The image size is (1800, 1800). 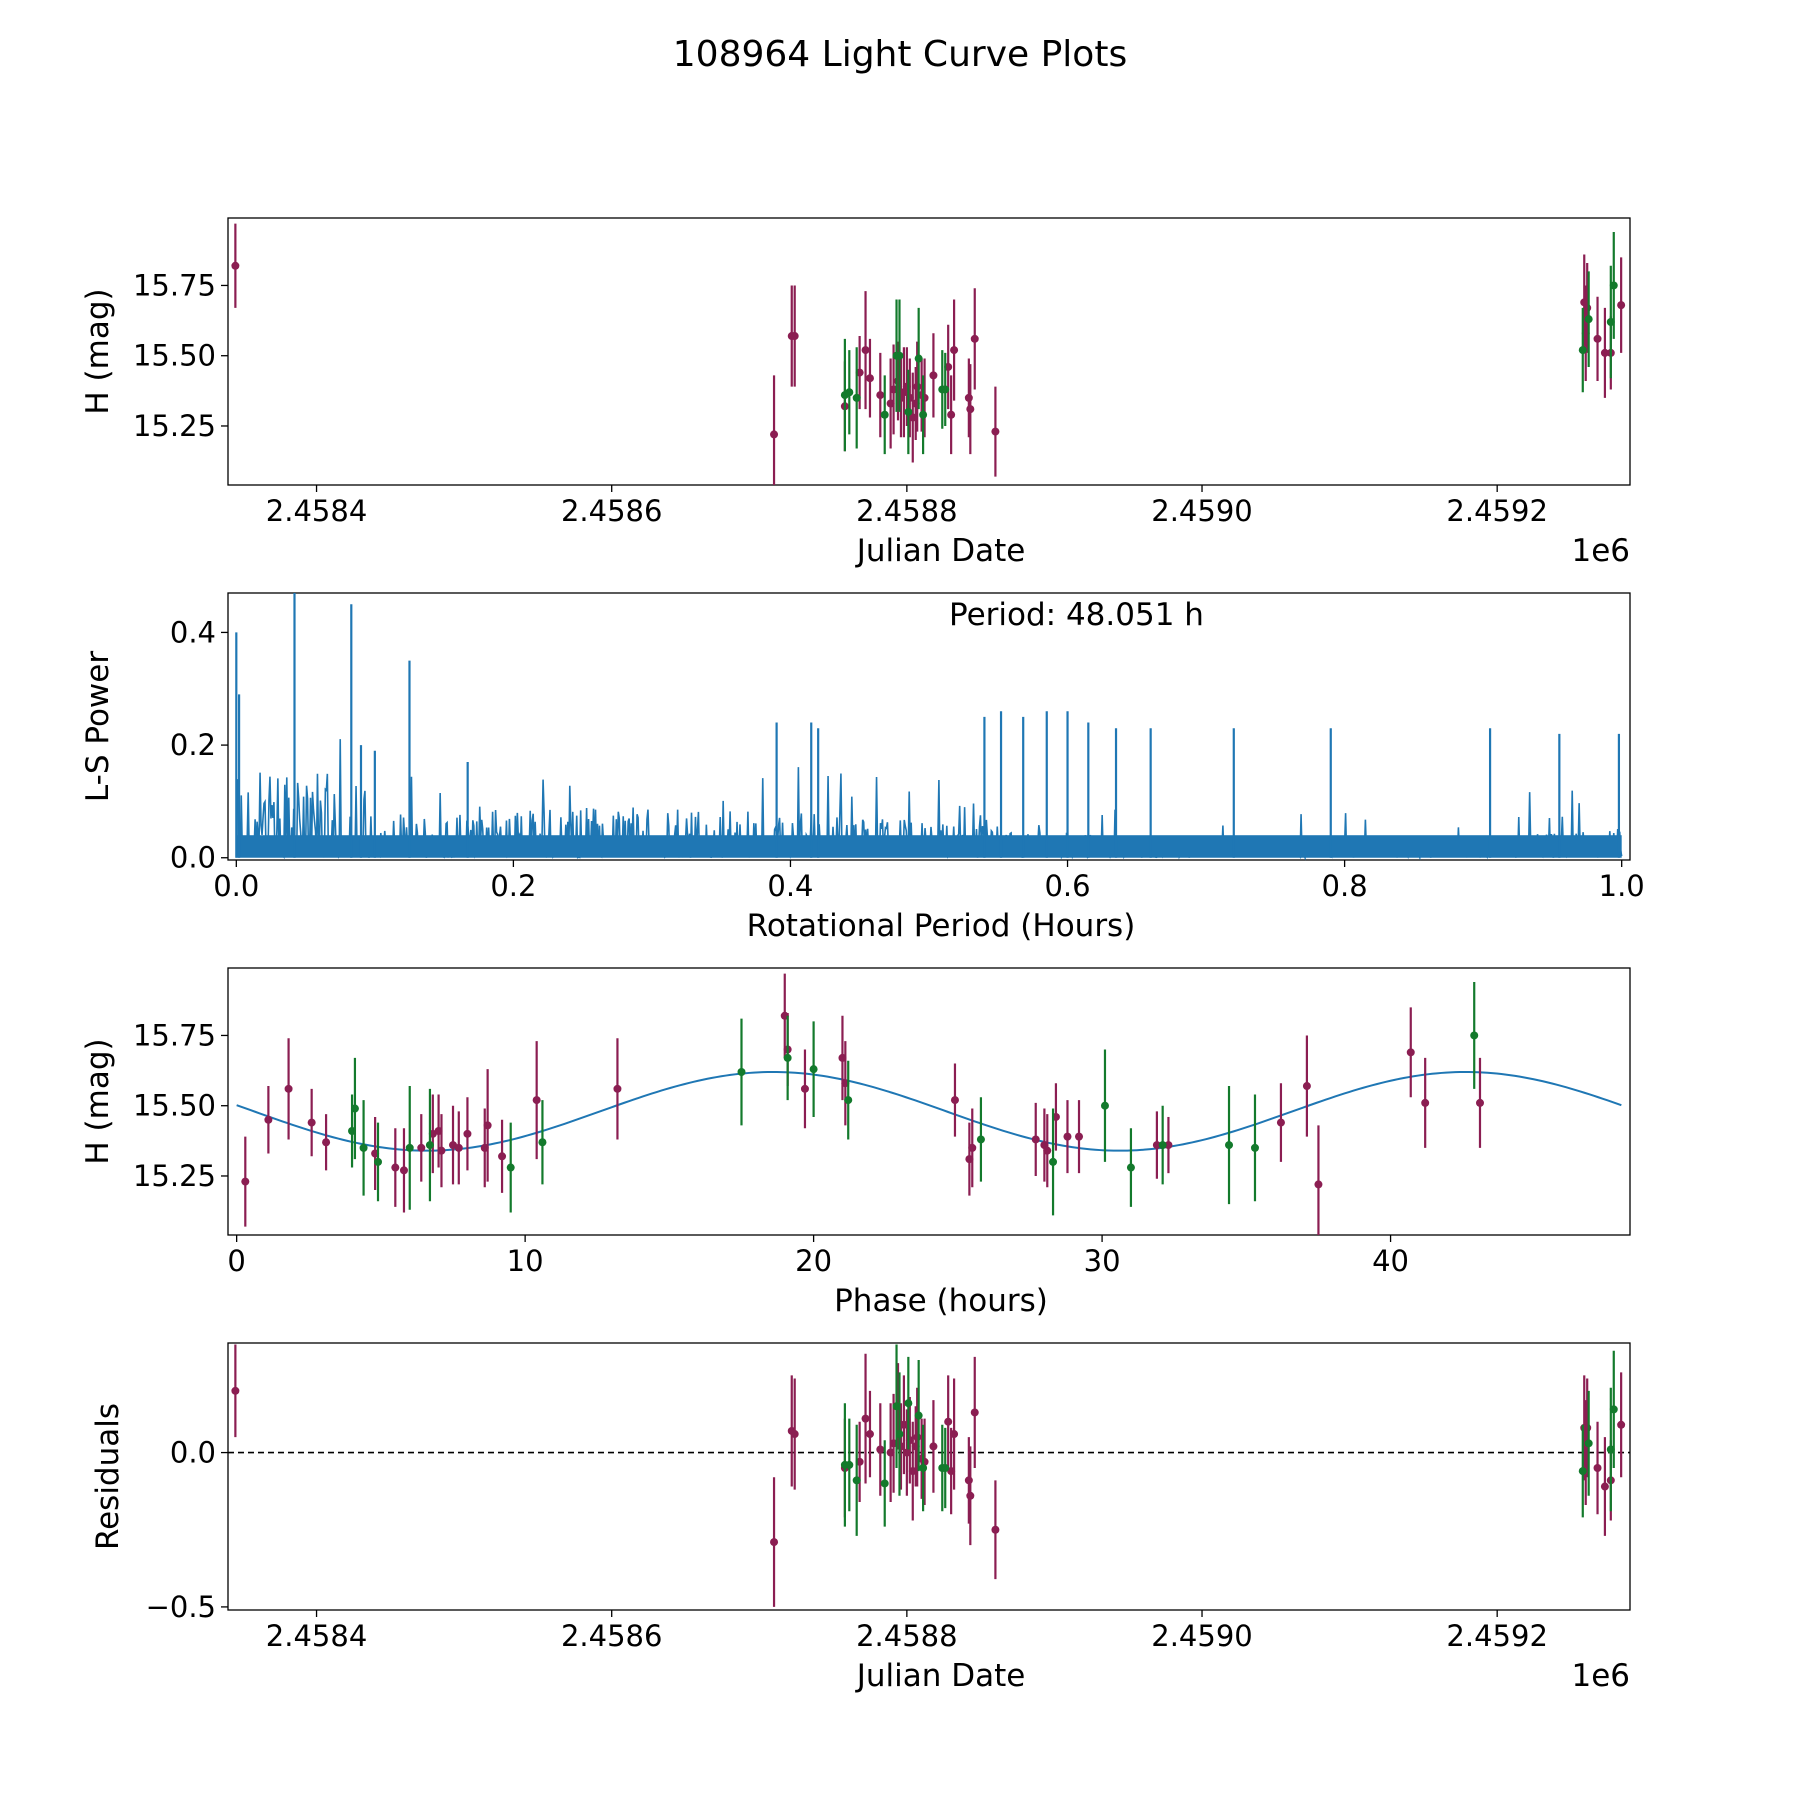 I want to click on x-tick-label: 1.0, so click(x=1622, y=886).